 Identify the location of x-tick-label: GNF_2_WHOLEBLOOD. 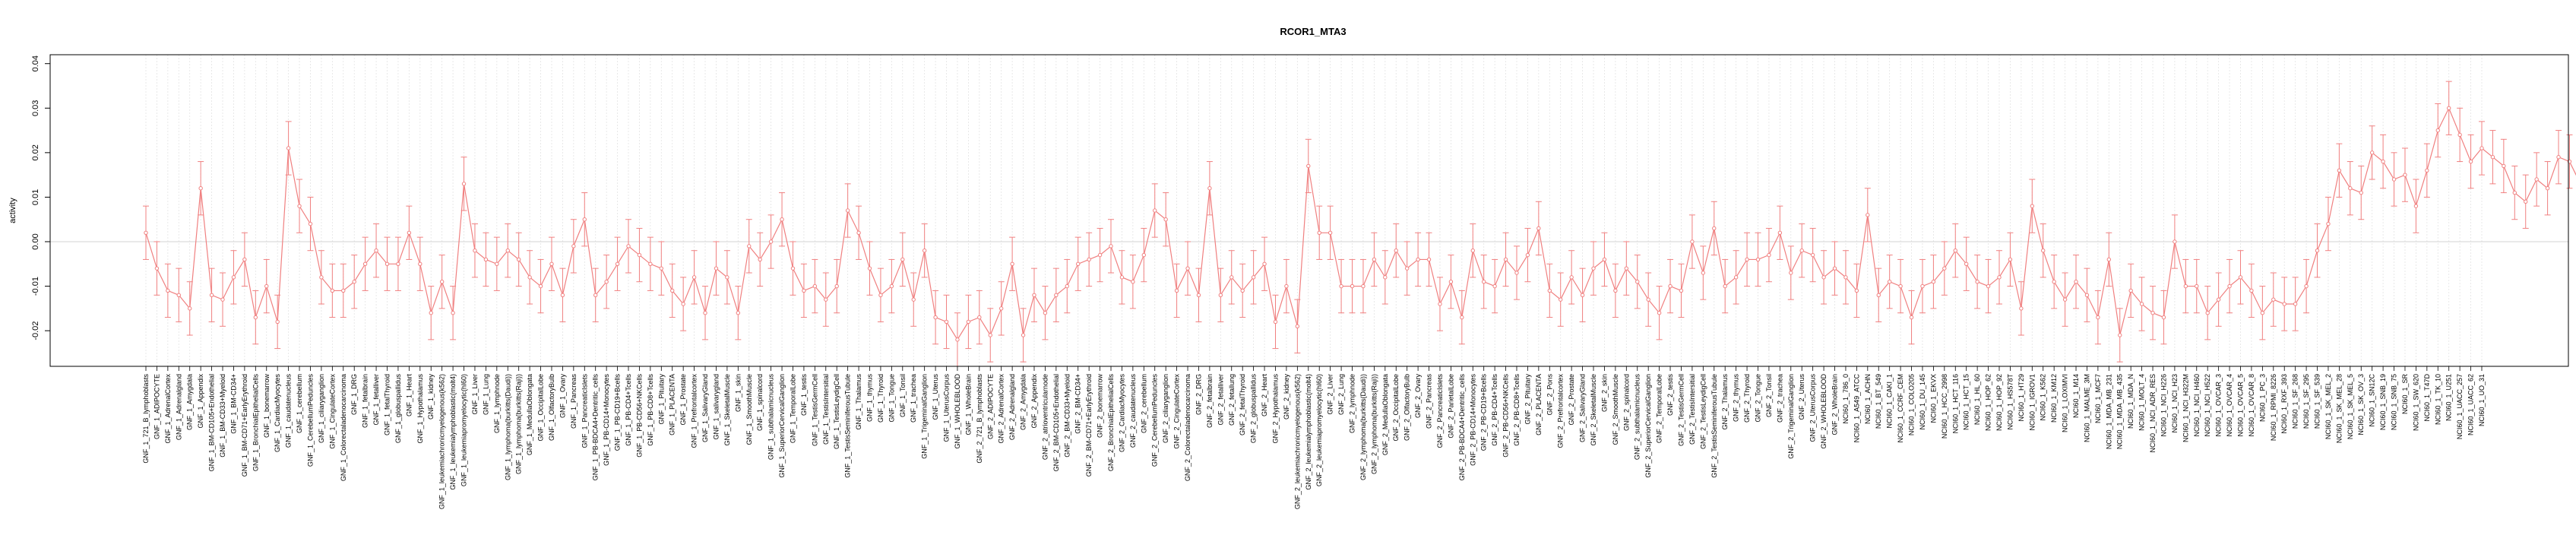
(1824, 412).